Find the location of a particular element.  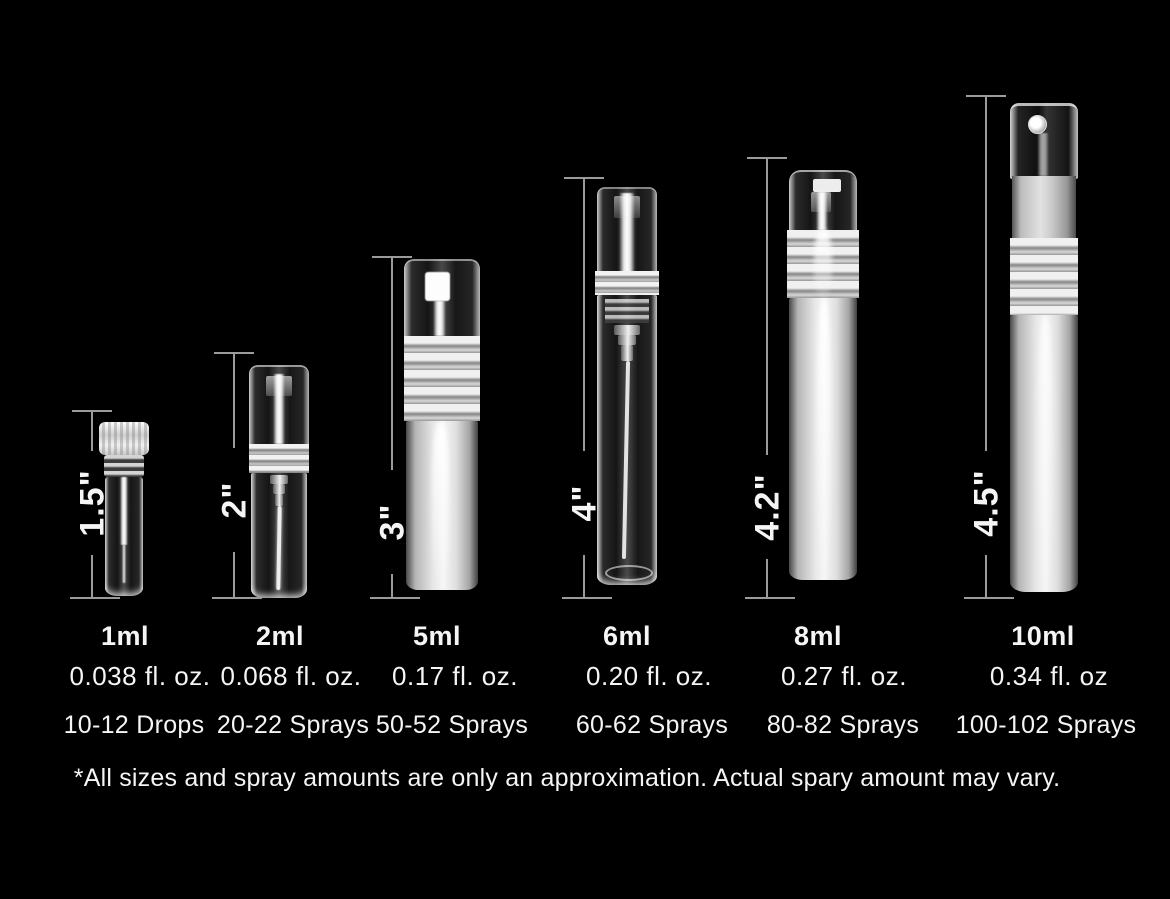

amount-label-10ml: 100-102 Sprays is located at coordinates (1046, 725).